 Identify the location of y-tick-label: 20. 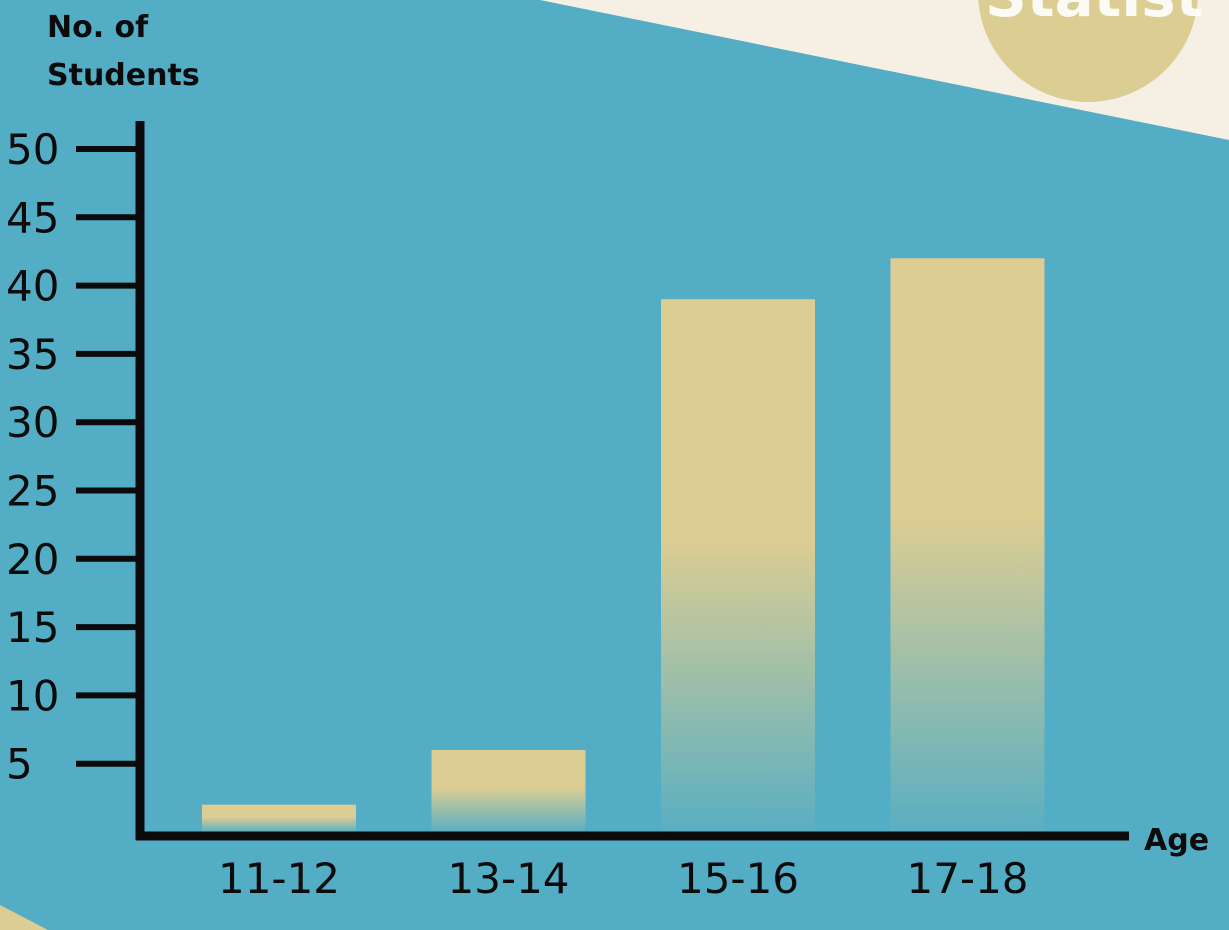
(32, 559).